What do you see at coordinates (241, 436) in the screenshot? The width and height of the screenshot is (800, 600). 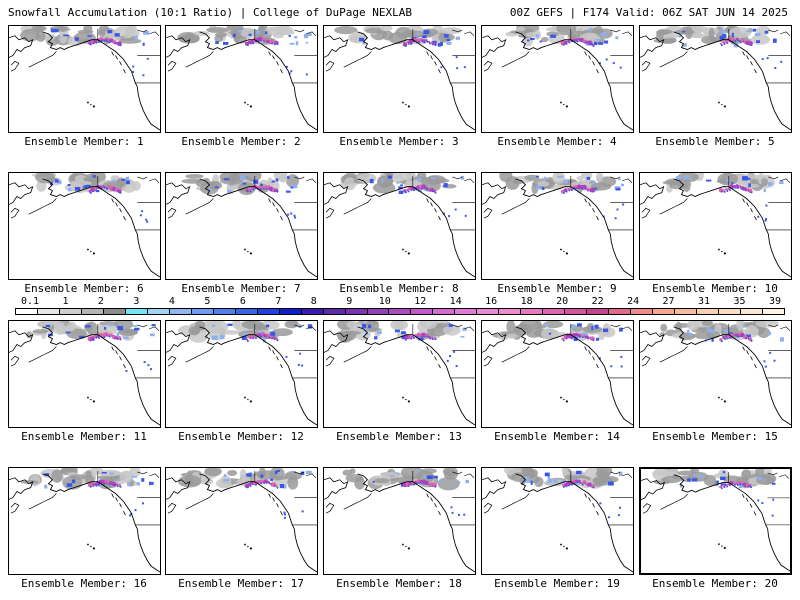 I see `ensemble-member-label: Ensemble Member: 12` at bounding box center [241, 436].